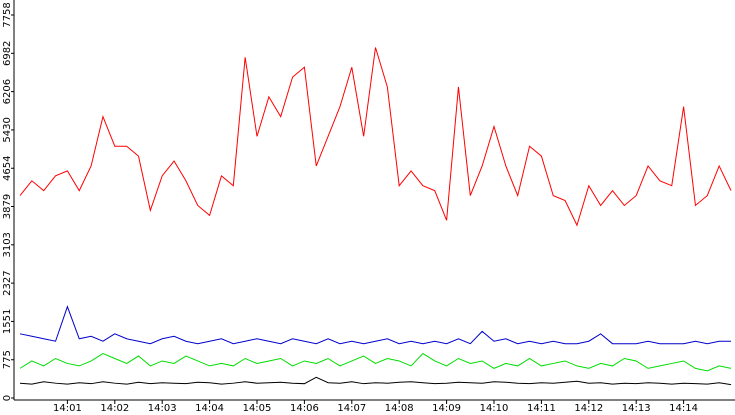  Describe the element at coordinates (636, 408) in the screenshot. I see `x-tick-label: 14:13` at that location.